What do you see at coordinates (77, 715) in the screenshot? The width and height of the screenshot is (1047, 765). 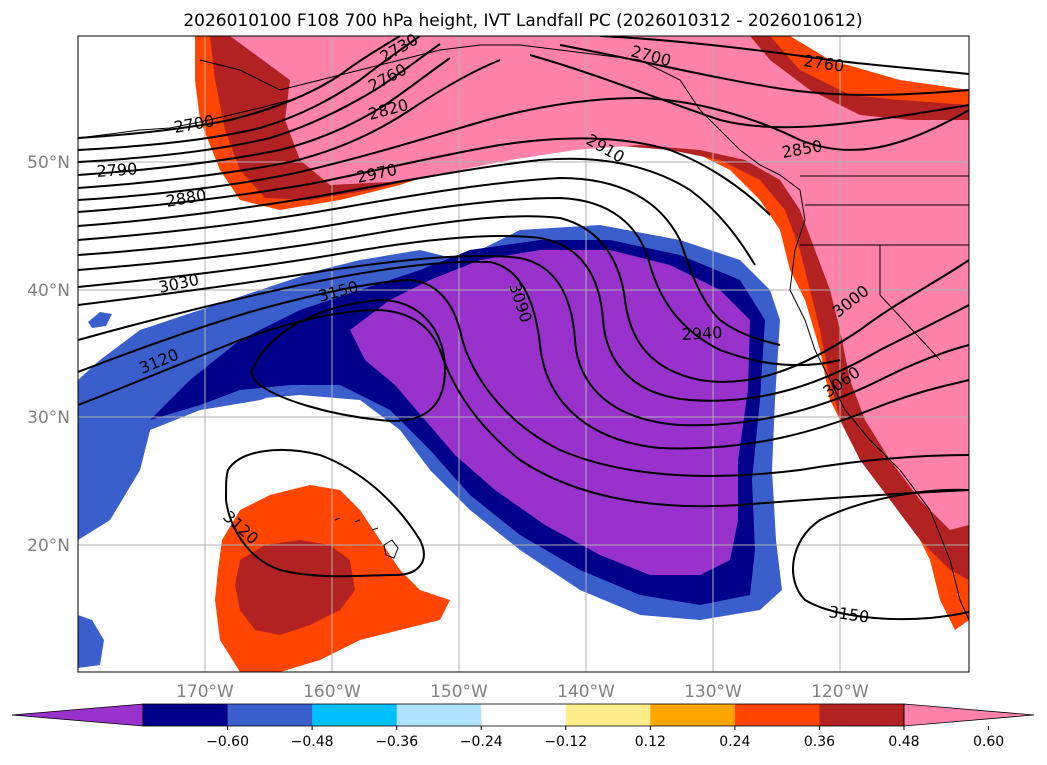 I see `colorbar-extend-low` at bounding box center [77, 715].